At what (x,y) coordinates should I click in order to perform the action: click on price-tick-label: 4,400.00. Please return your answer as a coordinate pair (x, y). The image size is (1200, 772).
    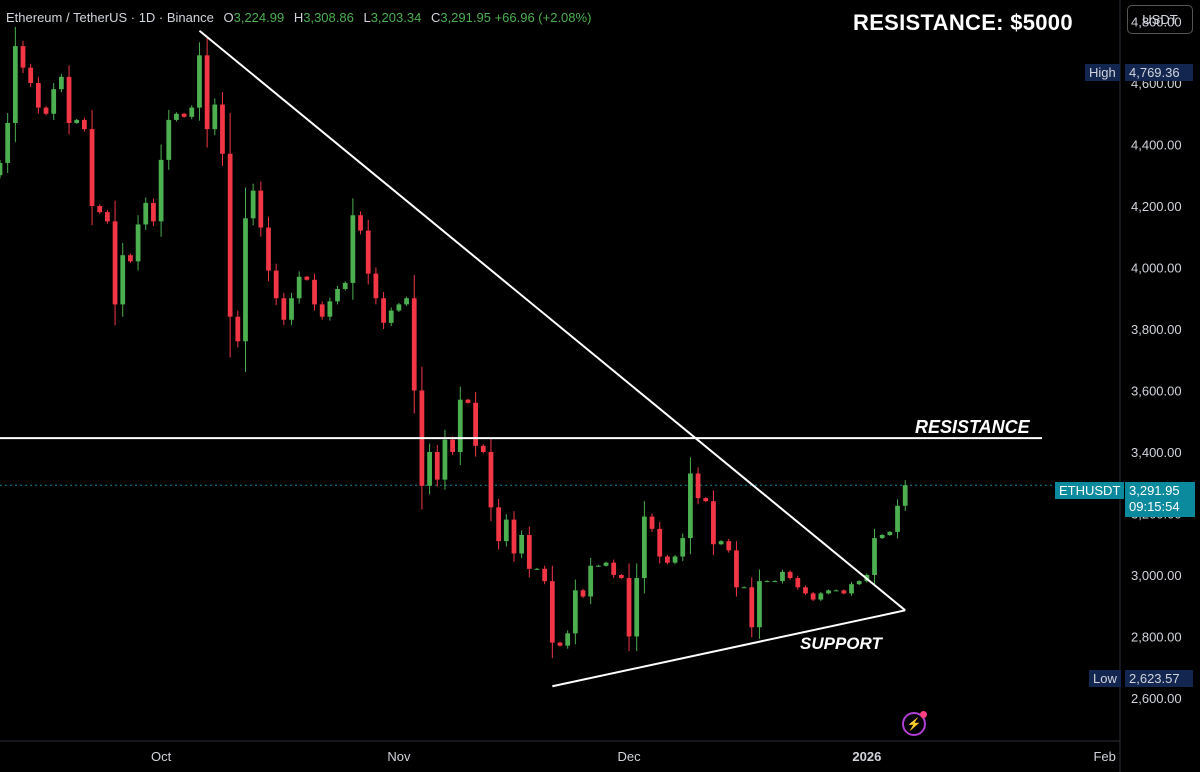
    Looking at the image, I should click on (1156, 145).